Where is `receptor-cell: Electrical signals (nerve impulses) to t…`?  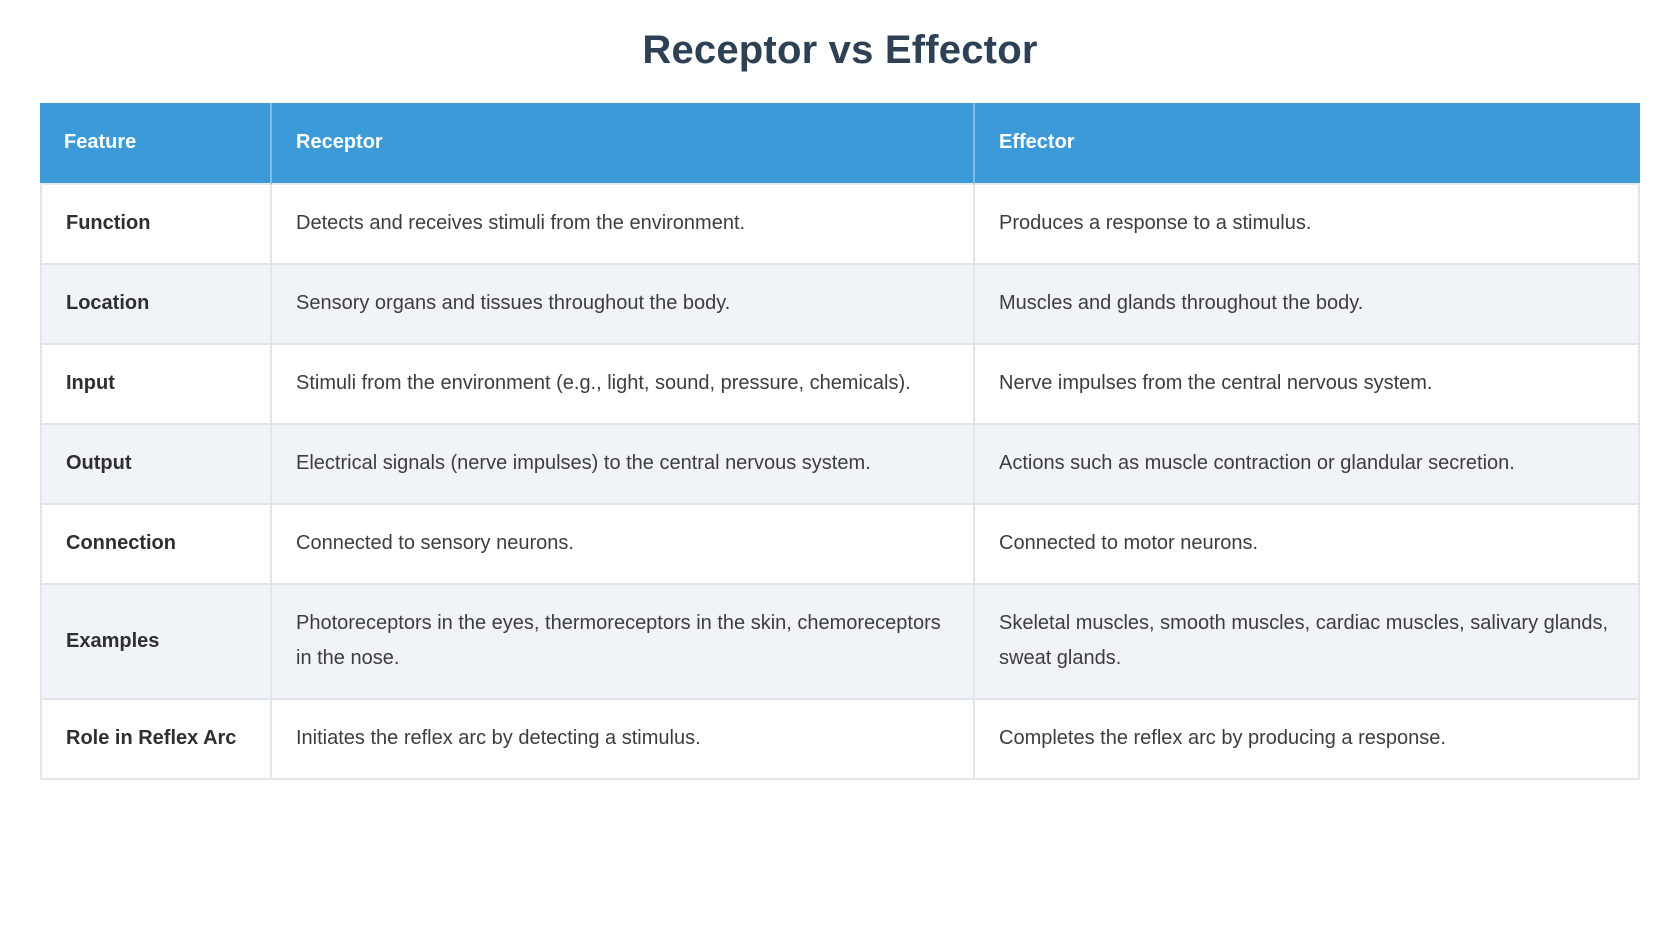 receptor-cell: Electrical signals (nerve impulses) to t… is located at coordinates (623, 465).